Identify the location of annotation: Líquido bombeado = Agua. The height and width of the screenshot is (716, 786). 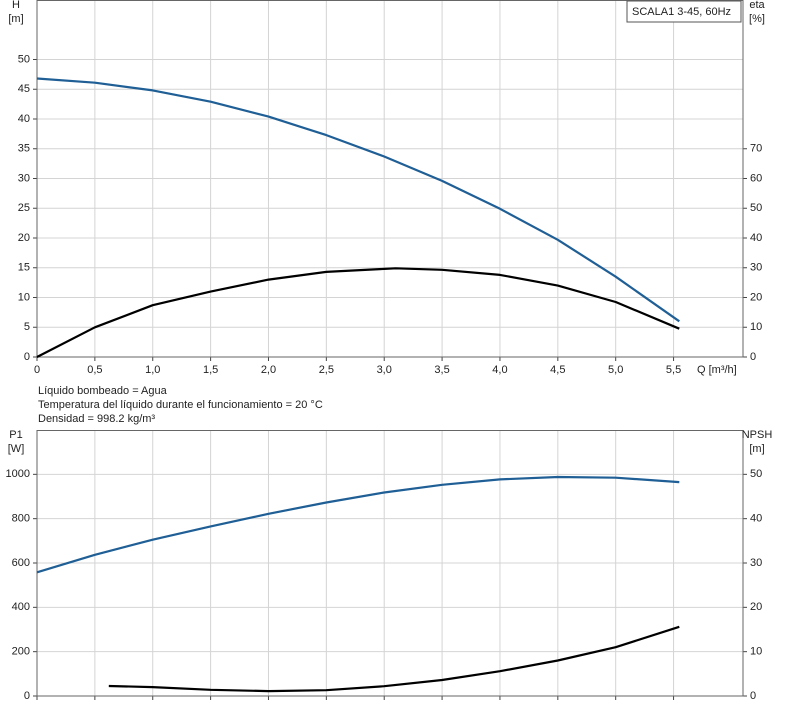
(103, 391).